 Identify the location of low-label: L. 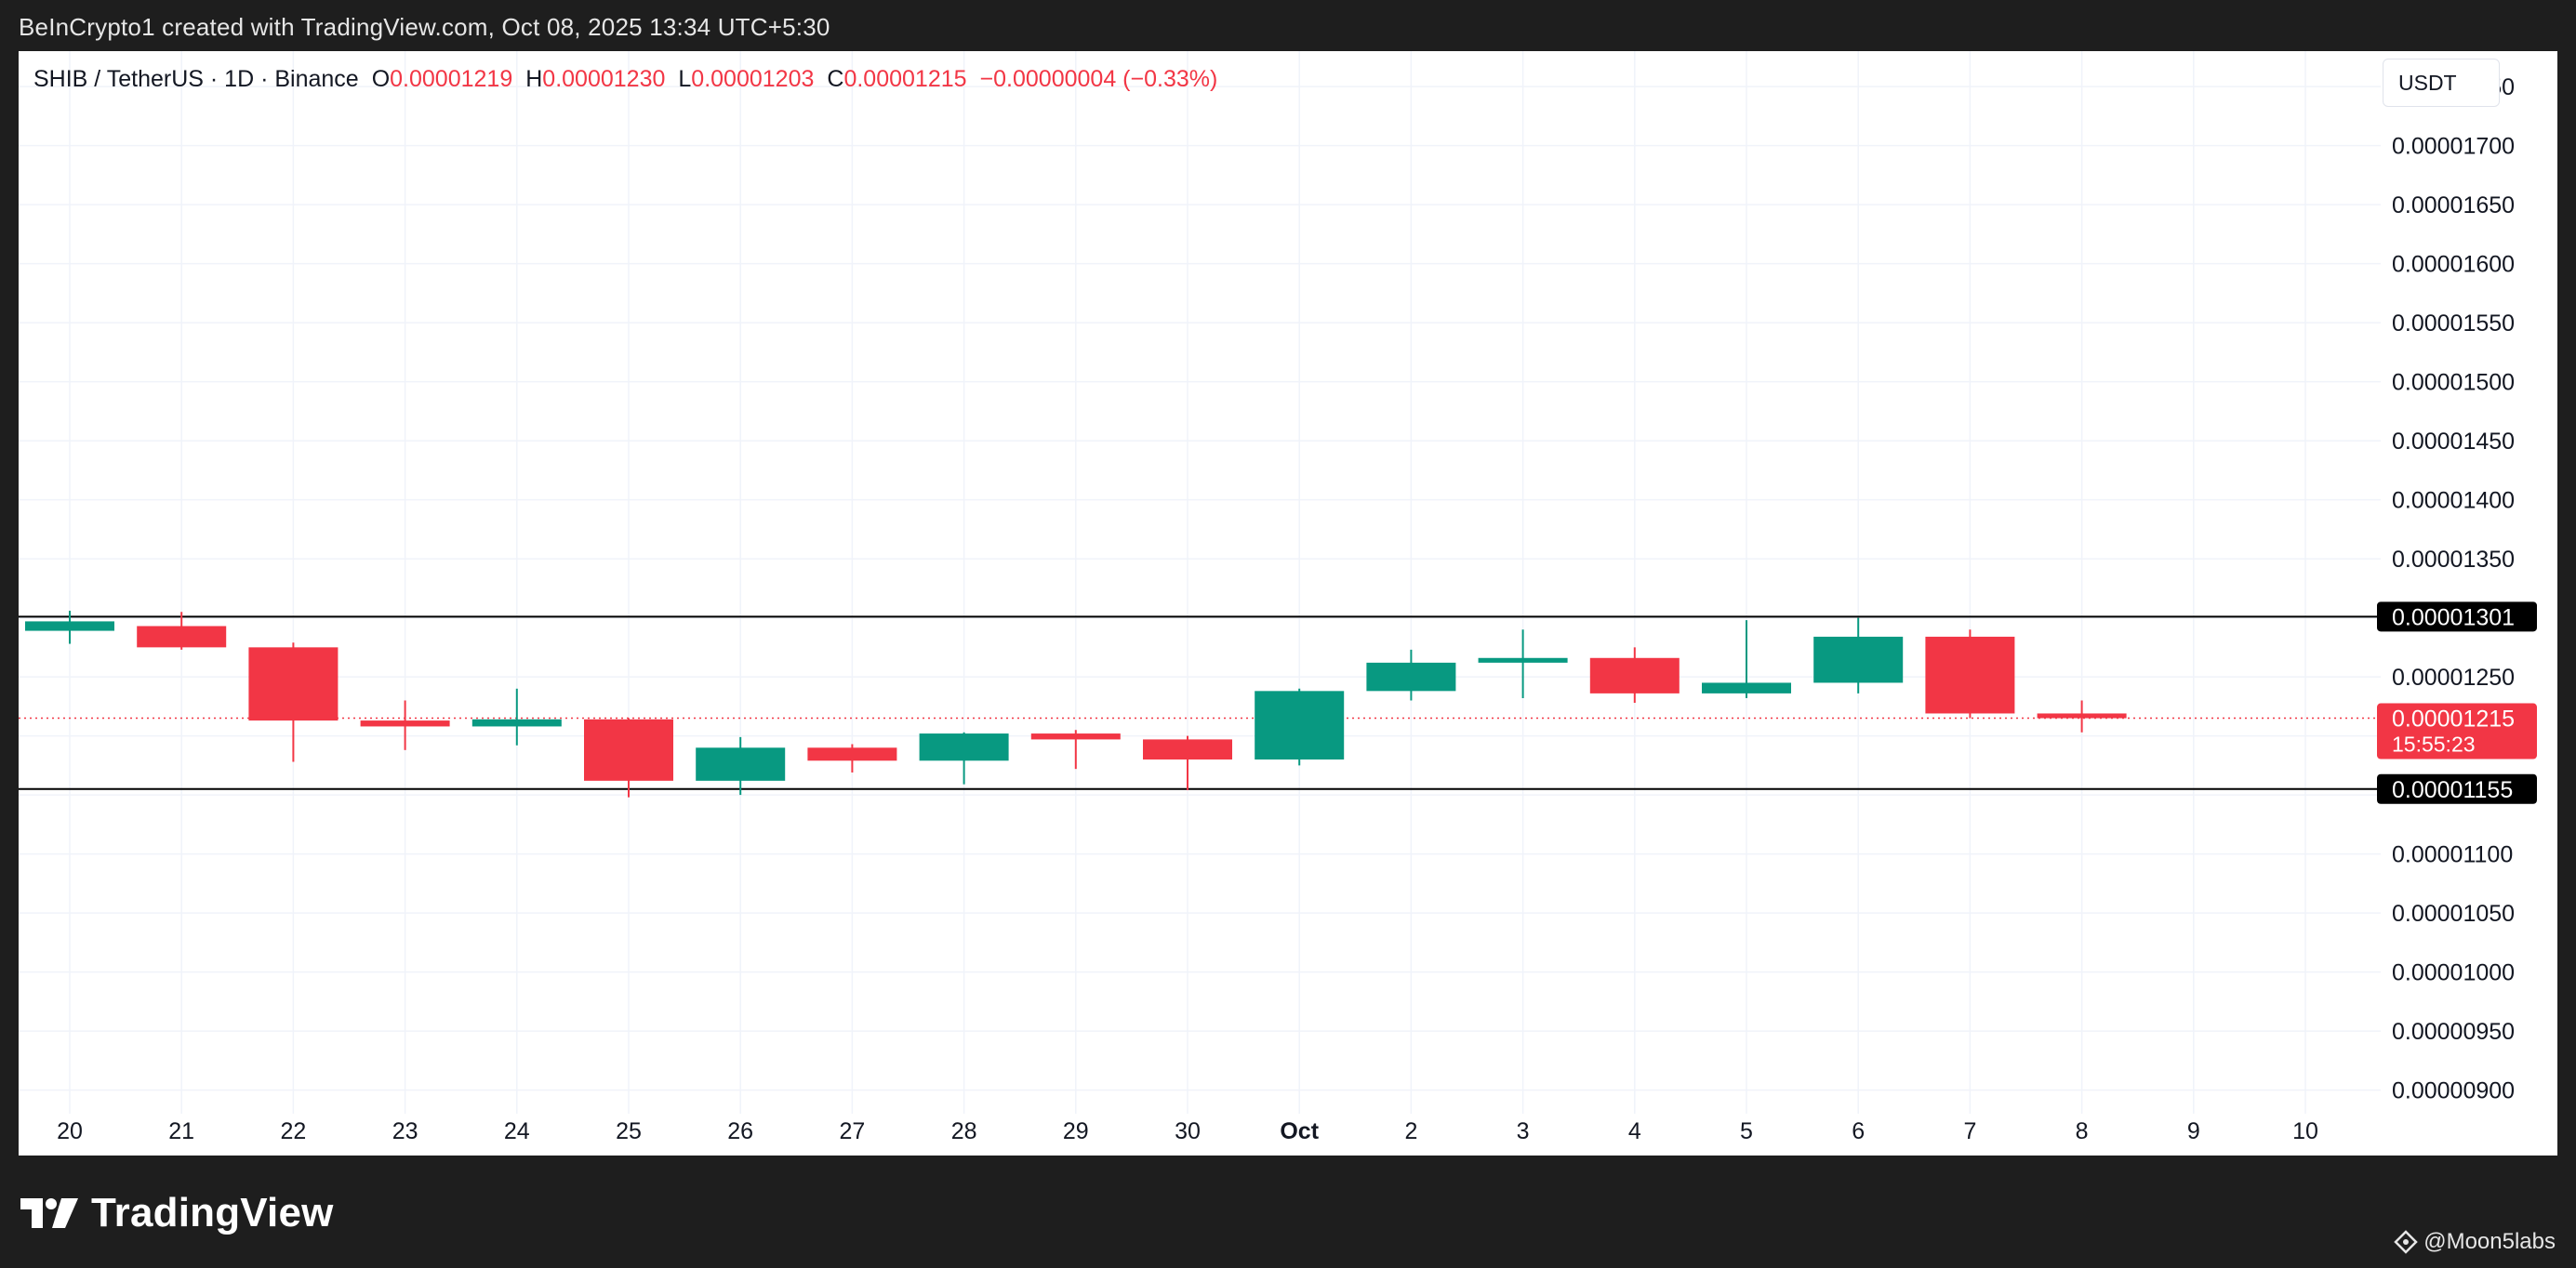
(685, 79).